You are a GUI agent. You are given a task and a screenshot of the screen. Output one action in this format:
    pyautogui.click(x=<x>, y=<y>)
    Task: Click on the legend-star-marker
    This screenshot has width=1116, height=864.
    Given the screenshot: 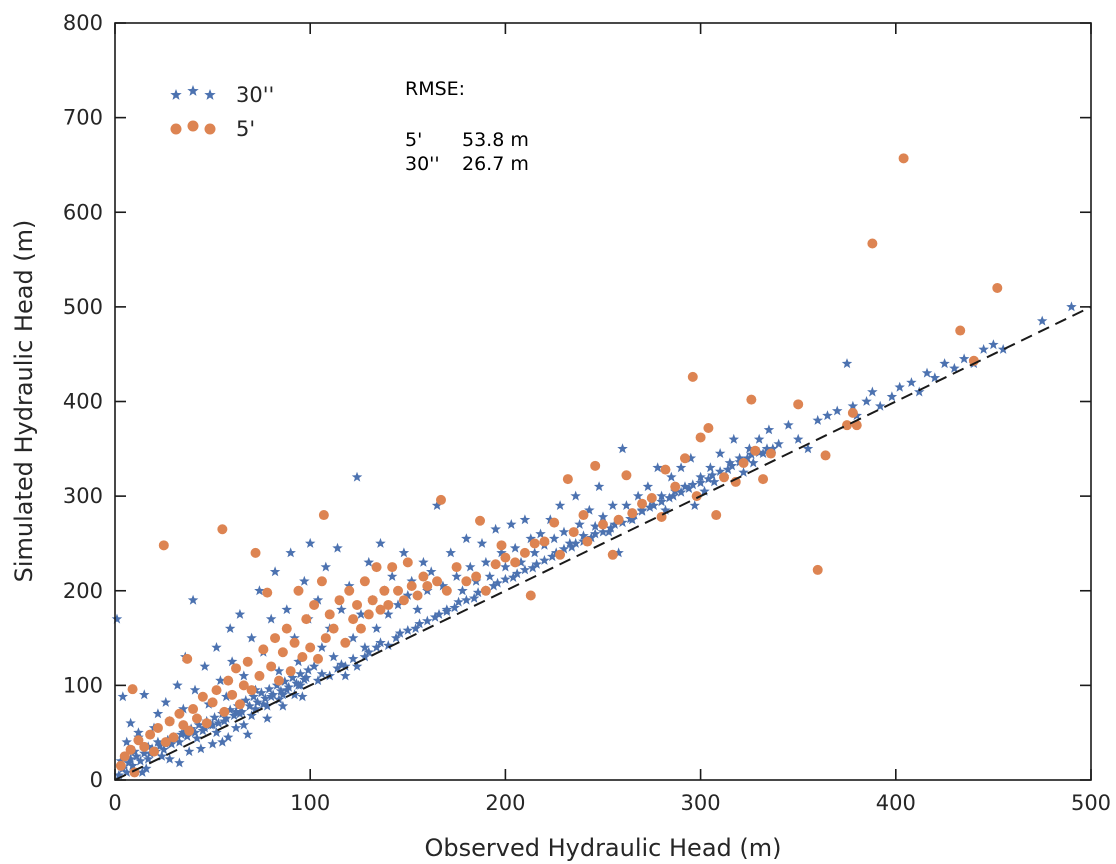 What is the action you would take?
    pyautogui.click(x=176, y=94)
    